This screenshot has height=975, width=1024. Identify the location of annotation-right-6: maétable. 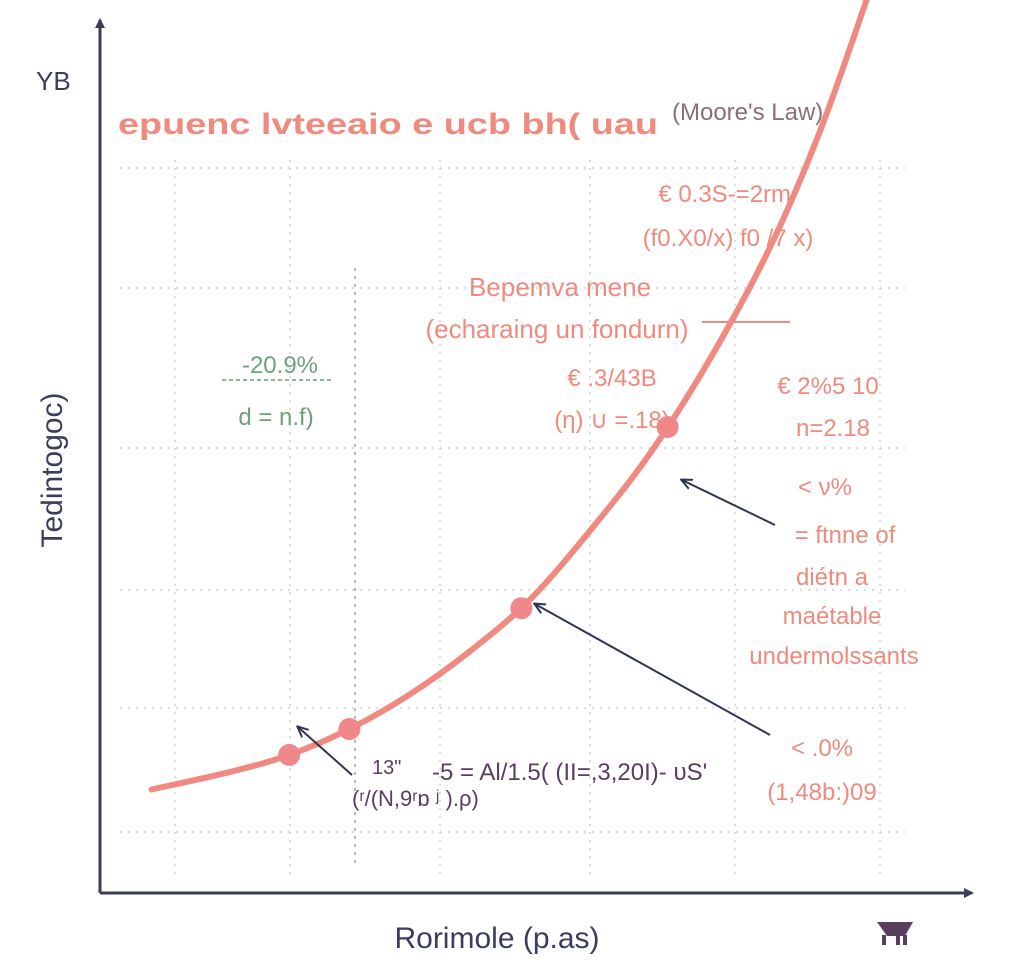
(832, 616).